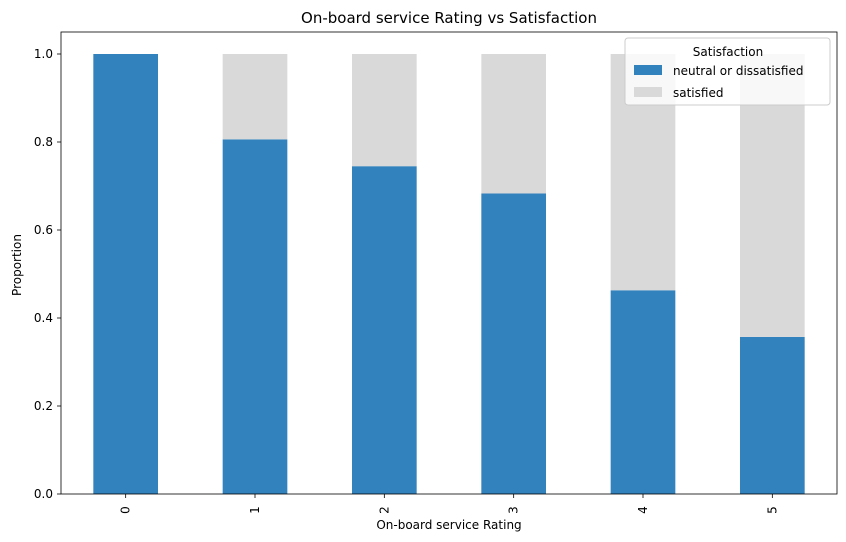 The height and width of the screenshot is (542, 846). Describe the element at coordinates (43, 494) in the screenshot. I see `y-tick-label: 0.0` at that location.